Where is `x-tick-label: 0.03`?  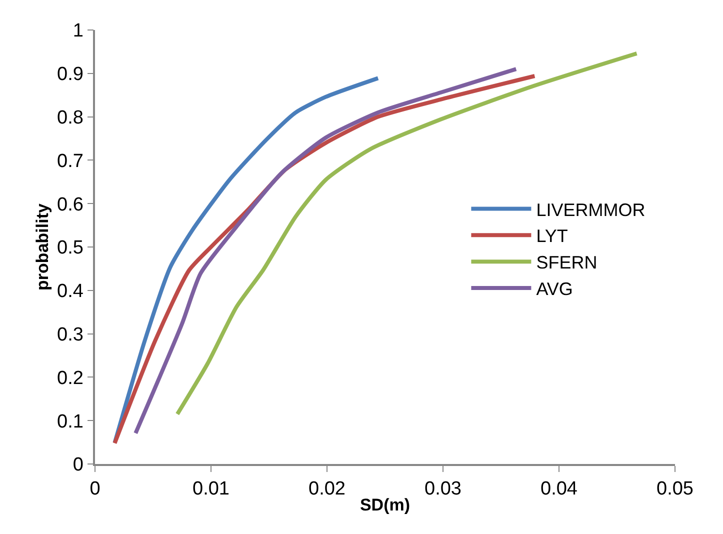 x-tick-label: 0.03 is located at coordinates (443, 489).